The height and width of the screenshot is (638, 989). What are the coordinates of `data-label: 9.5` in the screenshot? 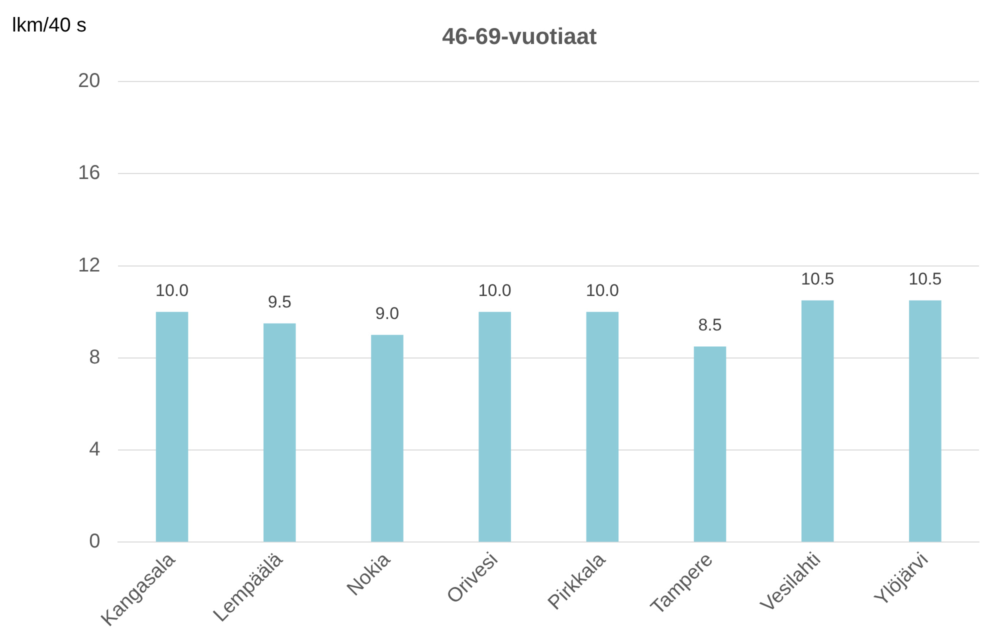 It's located at (280, 302).